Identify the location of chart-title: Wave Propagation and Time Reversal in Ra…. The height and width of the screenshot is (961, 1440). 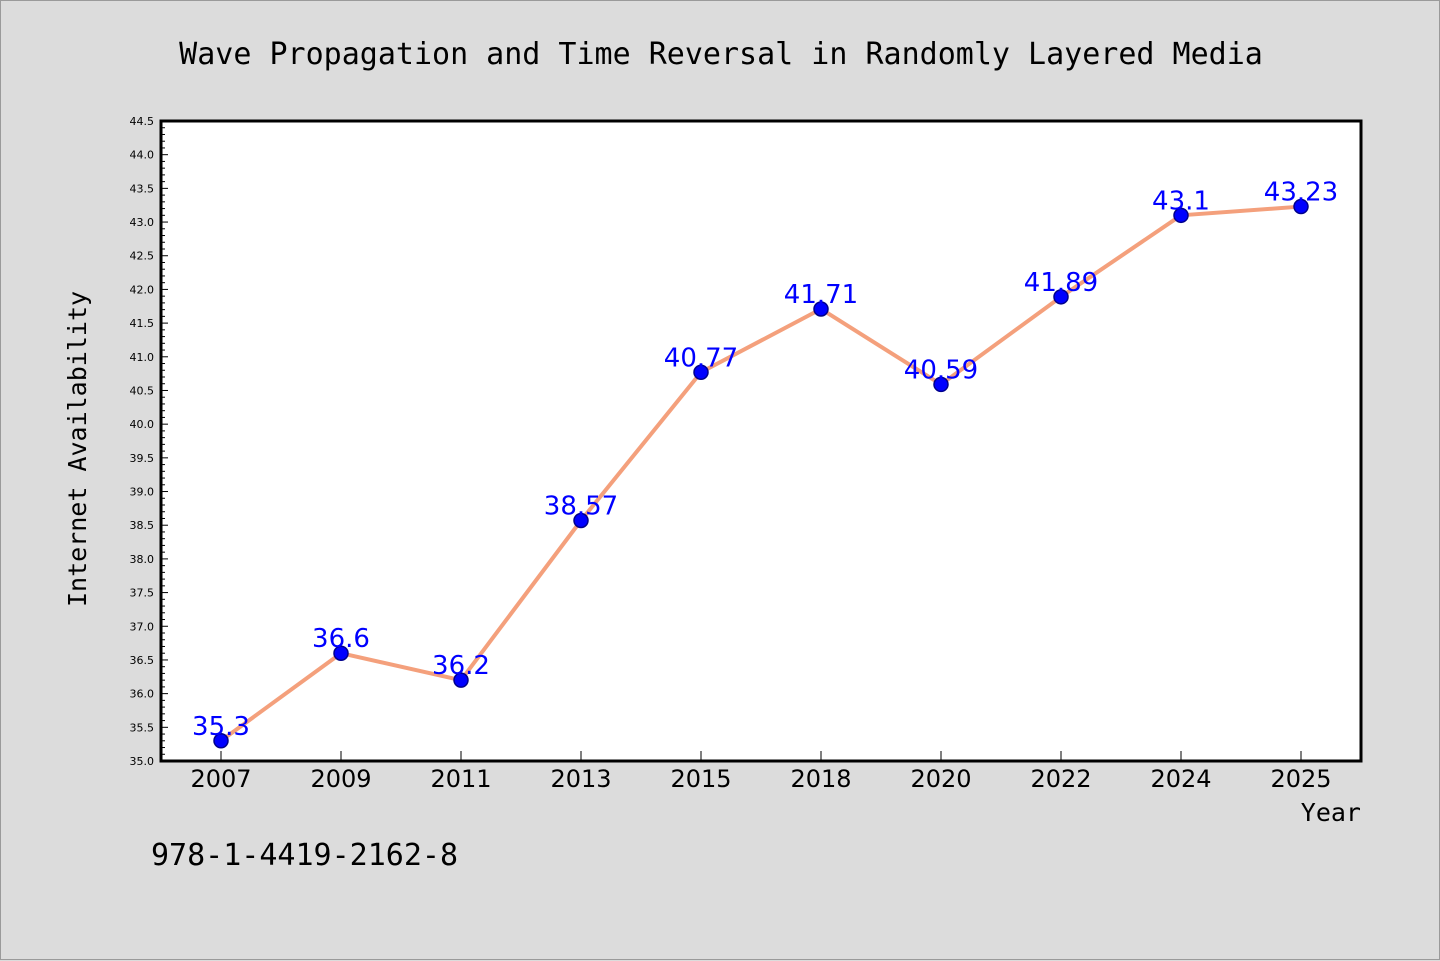
(721, 54).